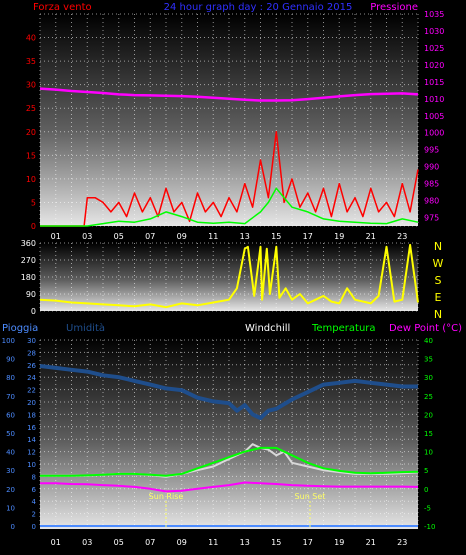 The height and width of the screenshot is (555, 466). I want to click on wind-axis-title: Forza vento, so click(62, 7).